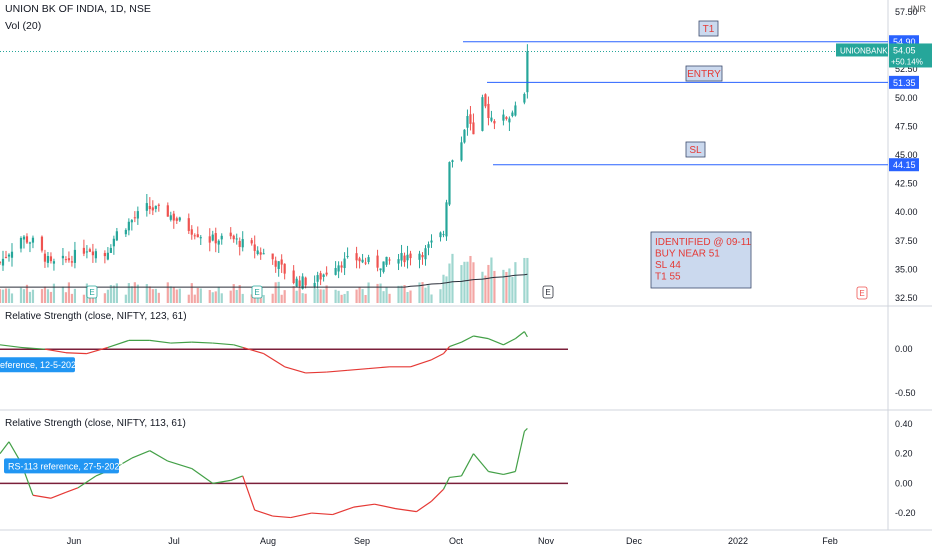 This screenshot has width=932, height=555. I want to click on annotation-entry-box, so click(704, 73).